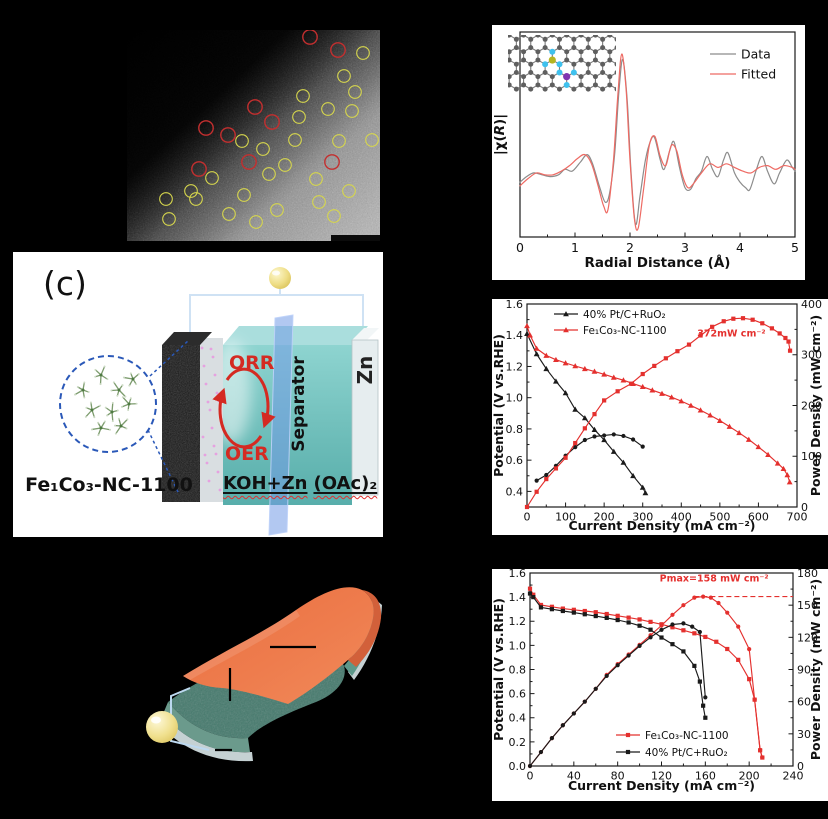 This screenshot has width=828, height=819. Describe the element at coordinates (630, 247) in the screenshot. I see `svg-text: 2` at that location.